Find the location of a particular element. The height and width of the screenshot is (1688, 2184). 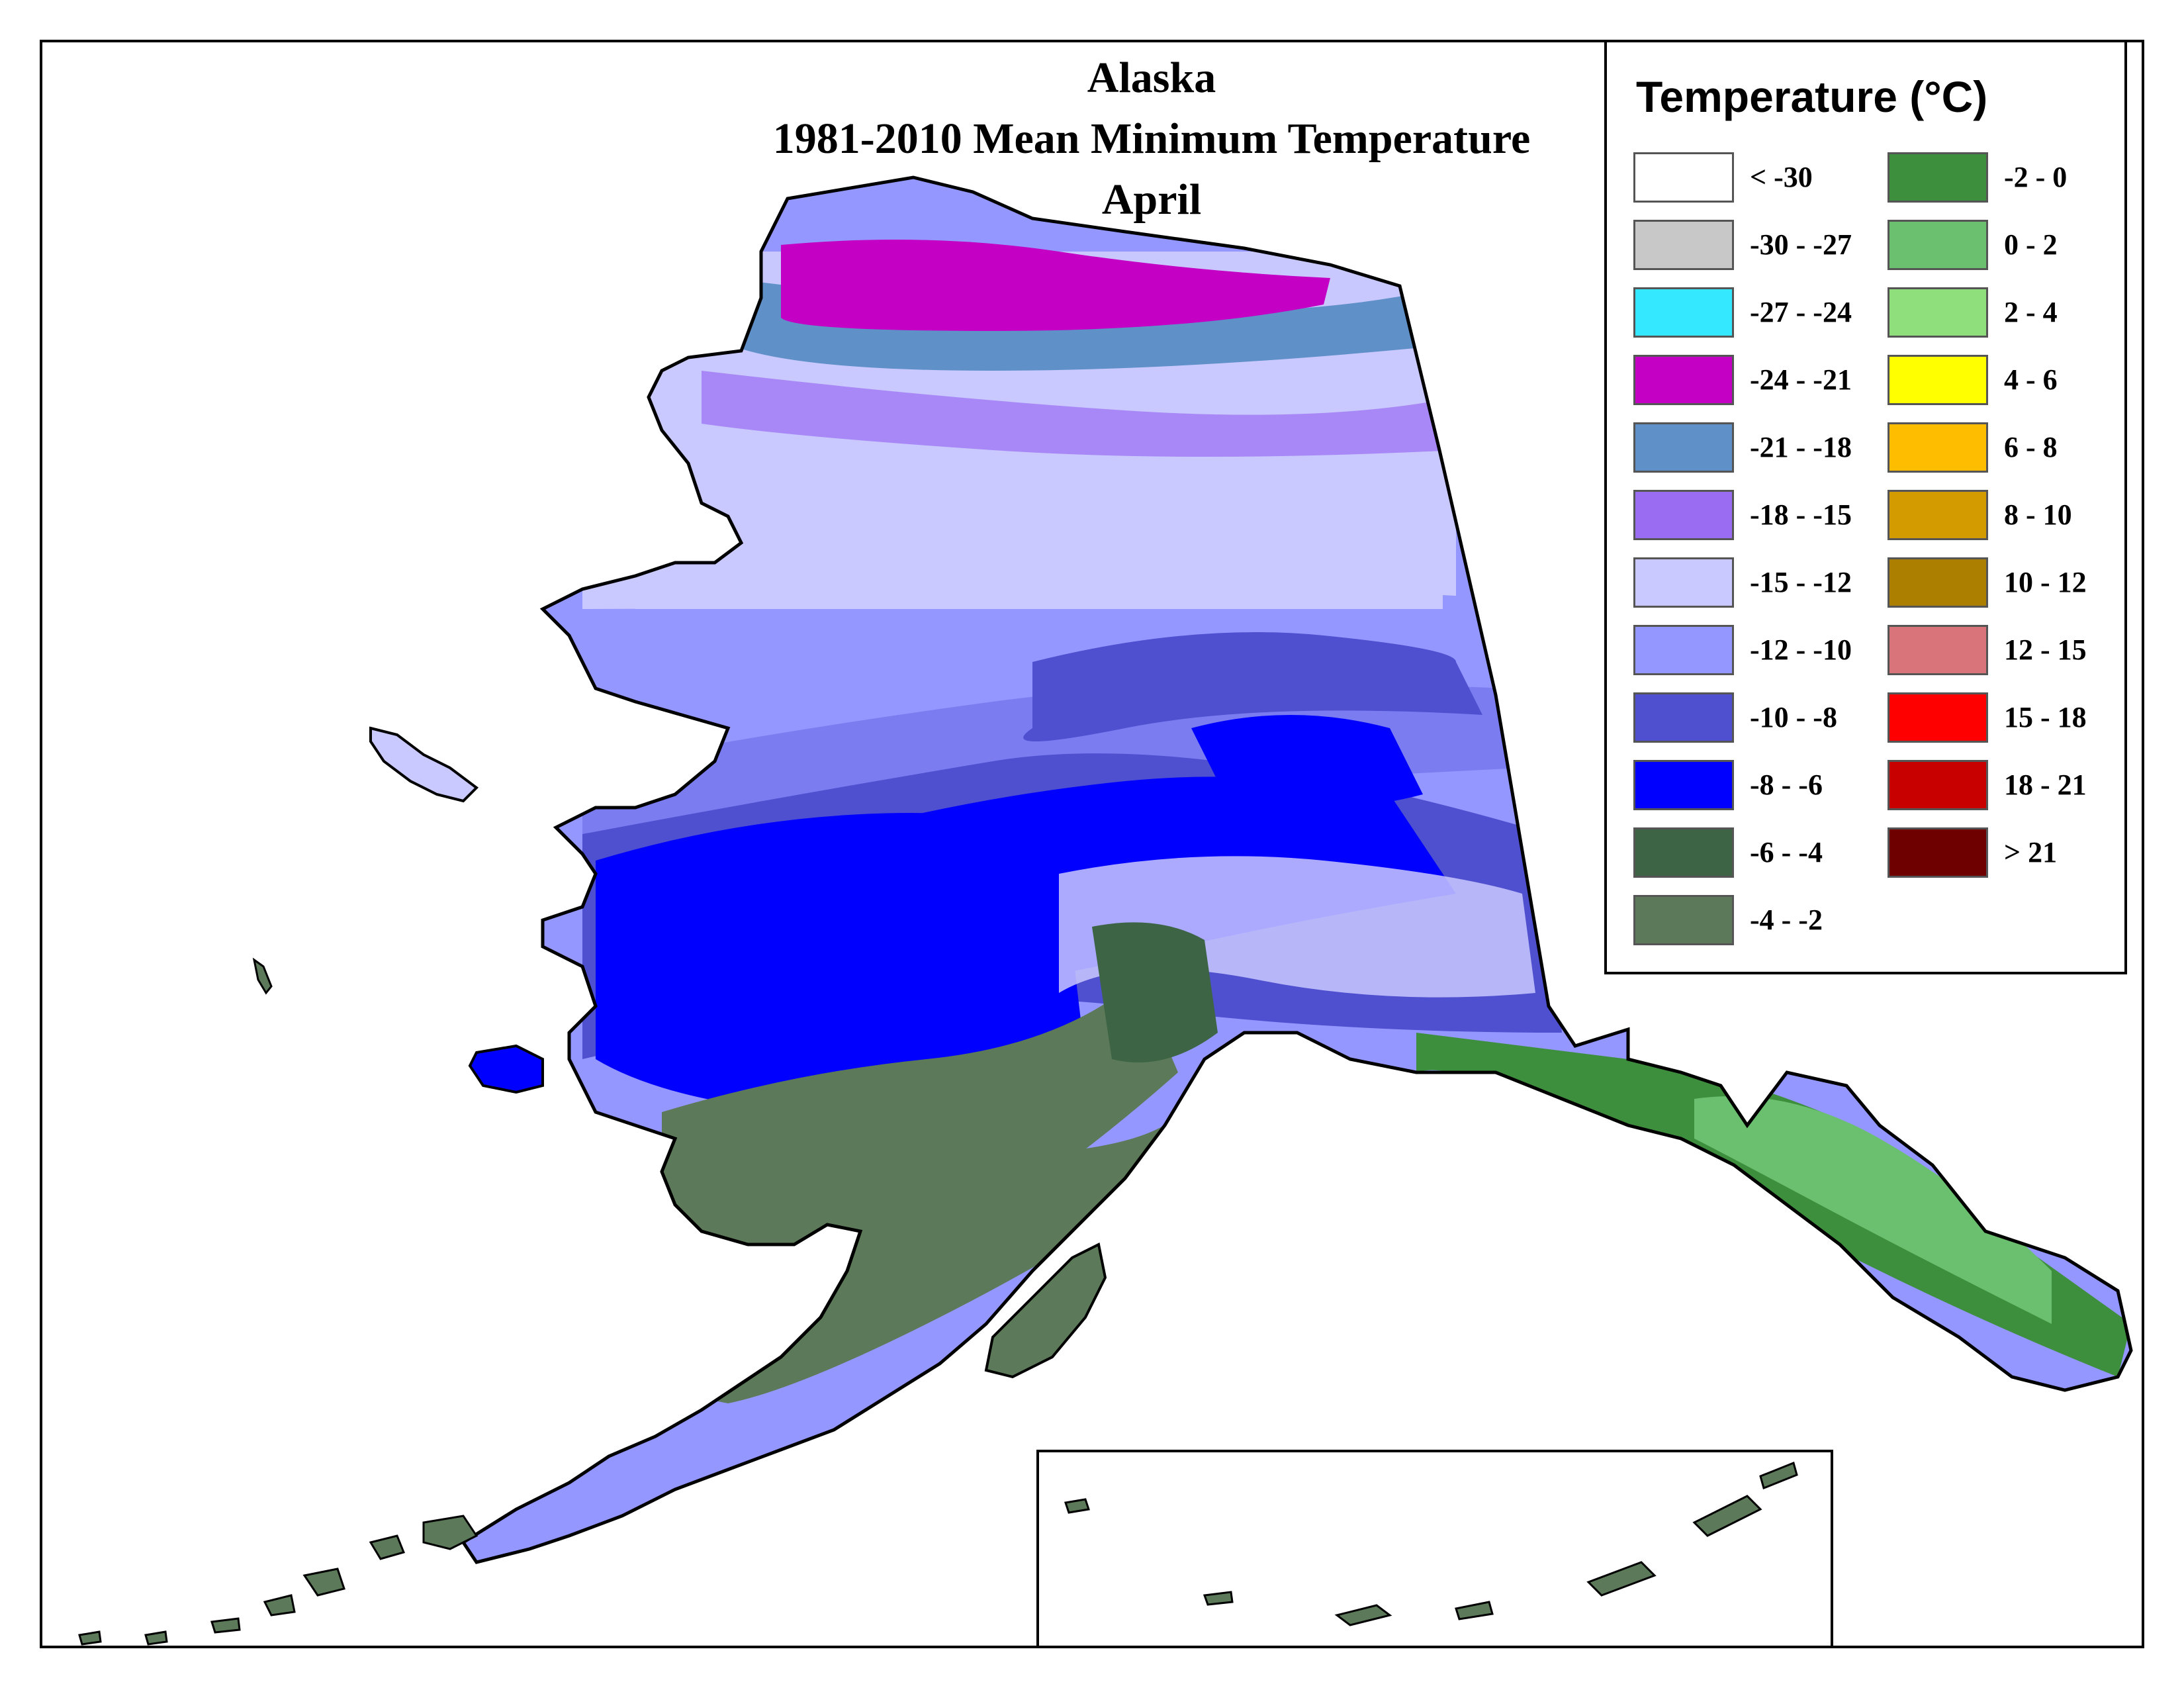

legend-item: 10 - 12 is located at coordinates (2007, 591).